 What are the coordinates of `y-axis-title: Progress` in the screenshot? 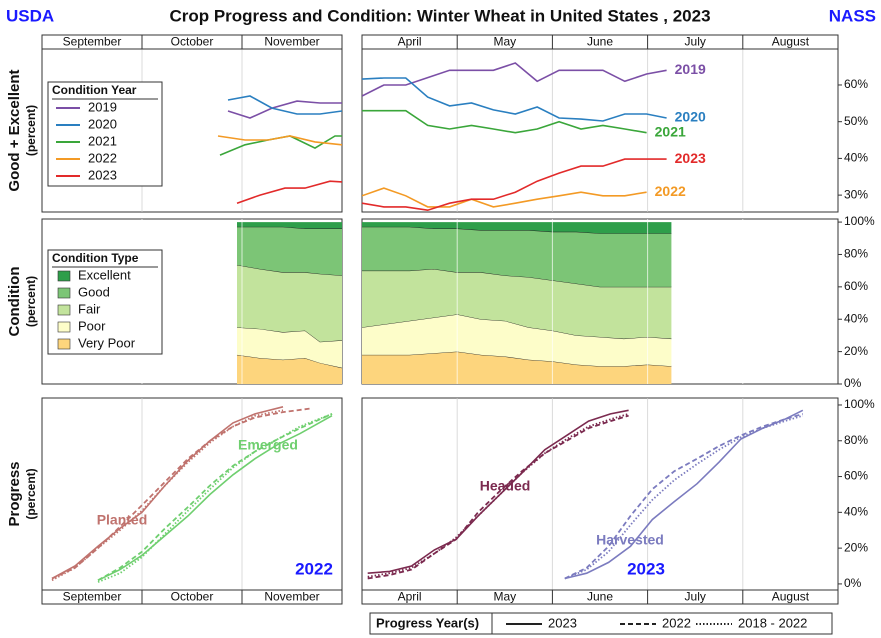 It's located at (14, 493).